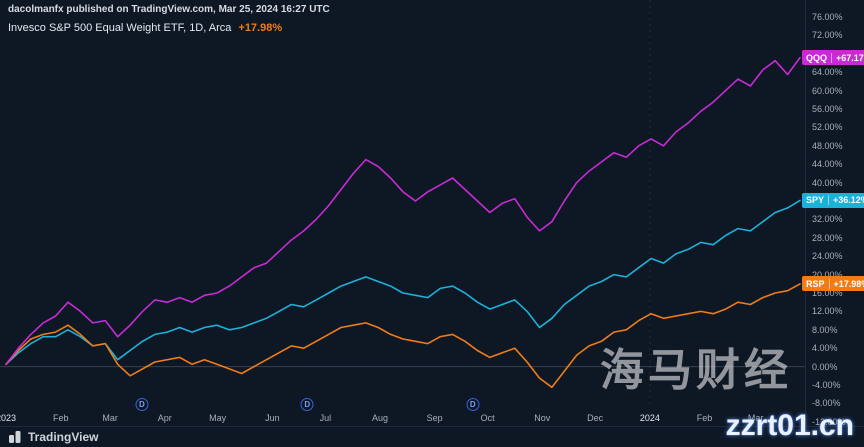  Describe the element at coordinates (827, 127) in the screenshot. I see `y-axis-label: 52.00%` at that location.